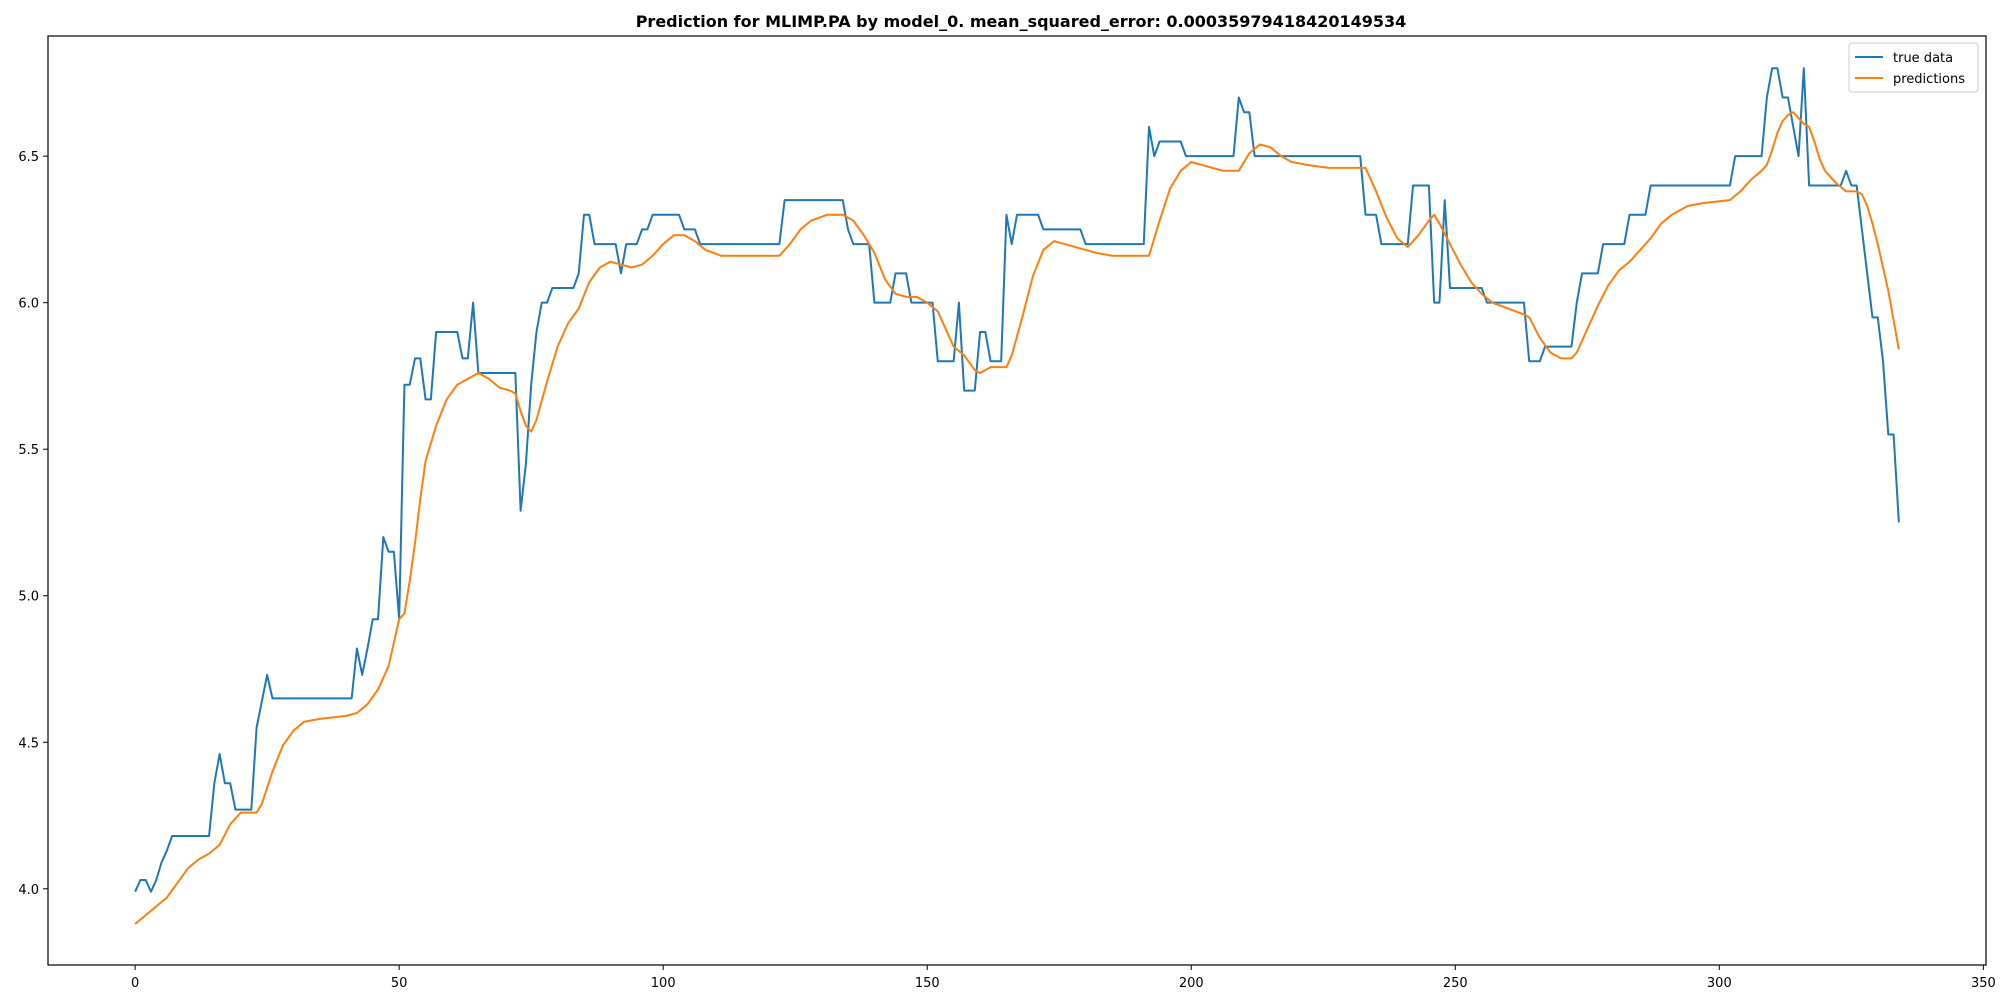  I want to click on y-tick-label: 6.0, so click(28, 304).